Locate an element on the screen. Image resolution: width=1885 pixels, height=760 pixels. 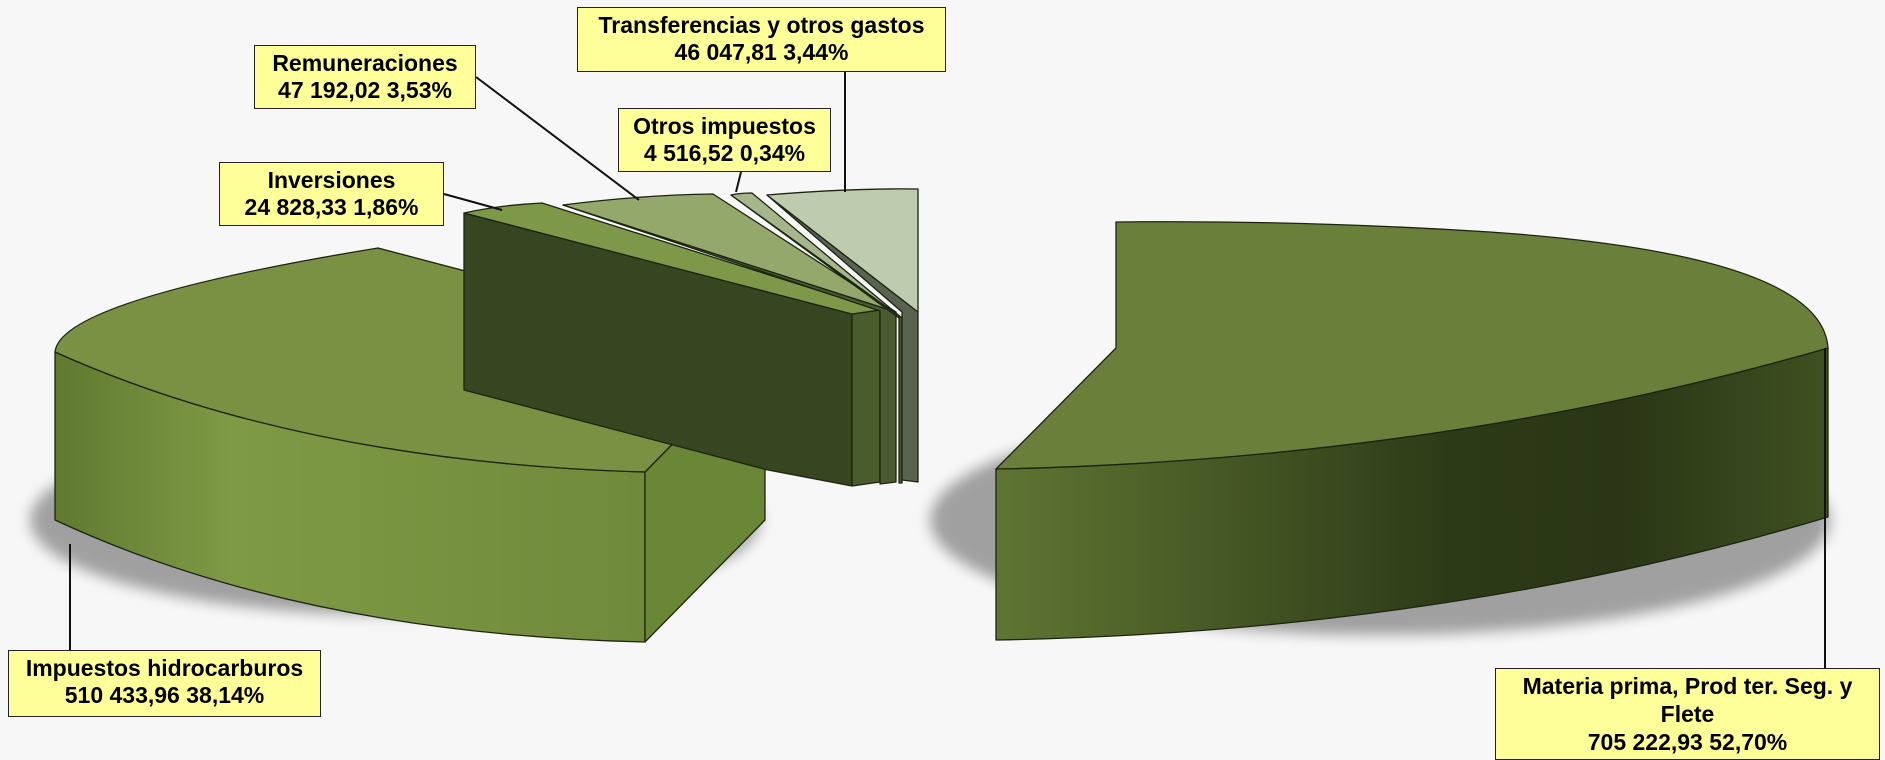
callout-otros-impuestos: Otros impuestos 4 516,52 0,34% is located at coordinates (724, 140).